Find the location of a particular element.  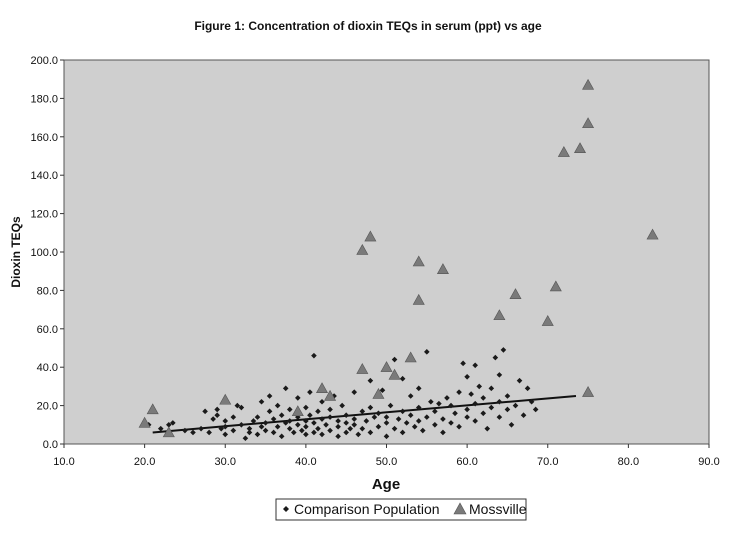

y-tick-label: 40.0 is located at coordinates (47, 368).